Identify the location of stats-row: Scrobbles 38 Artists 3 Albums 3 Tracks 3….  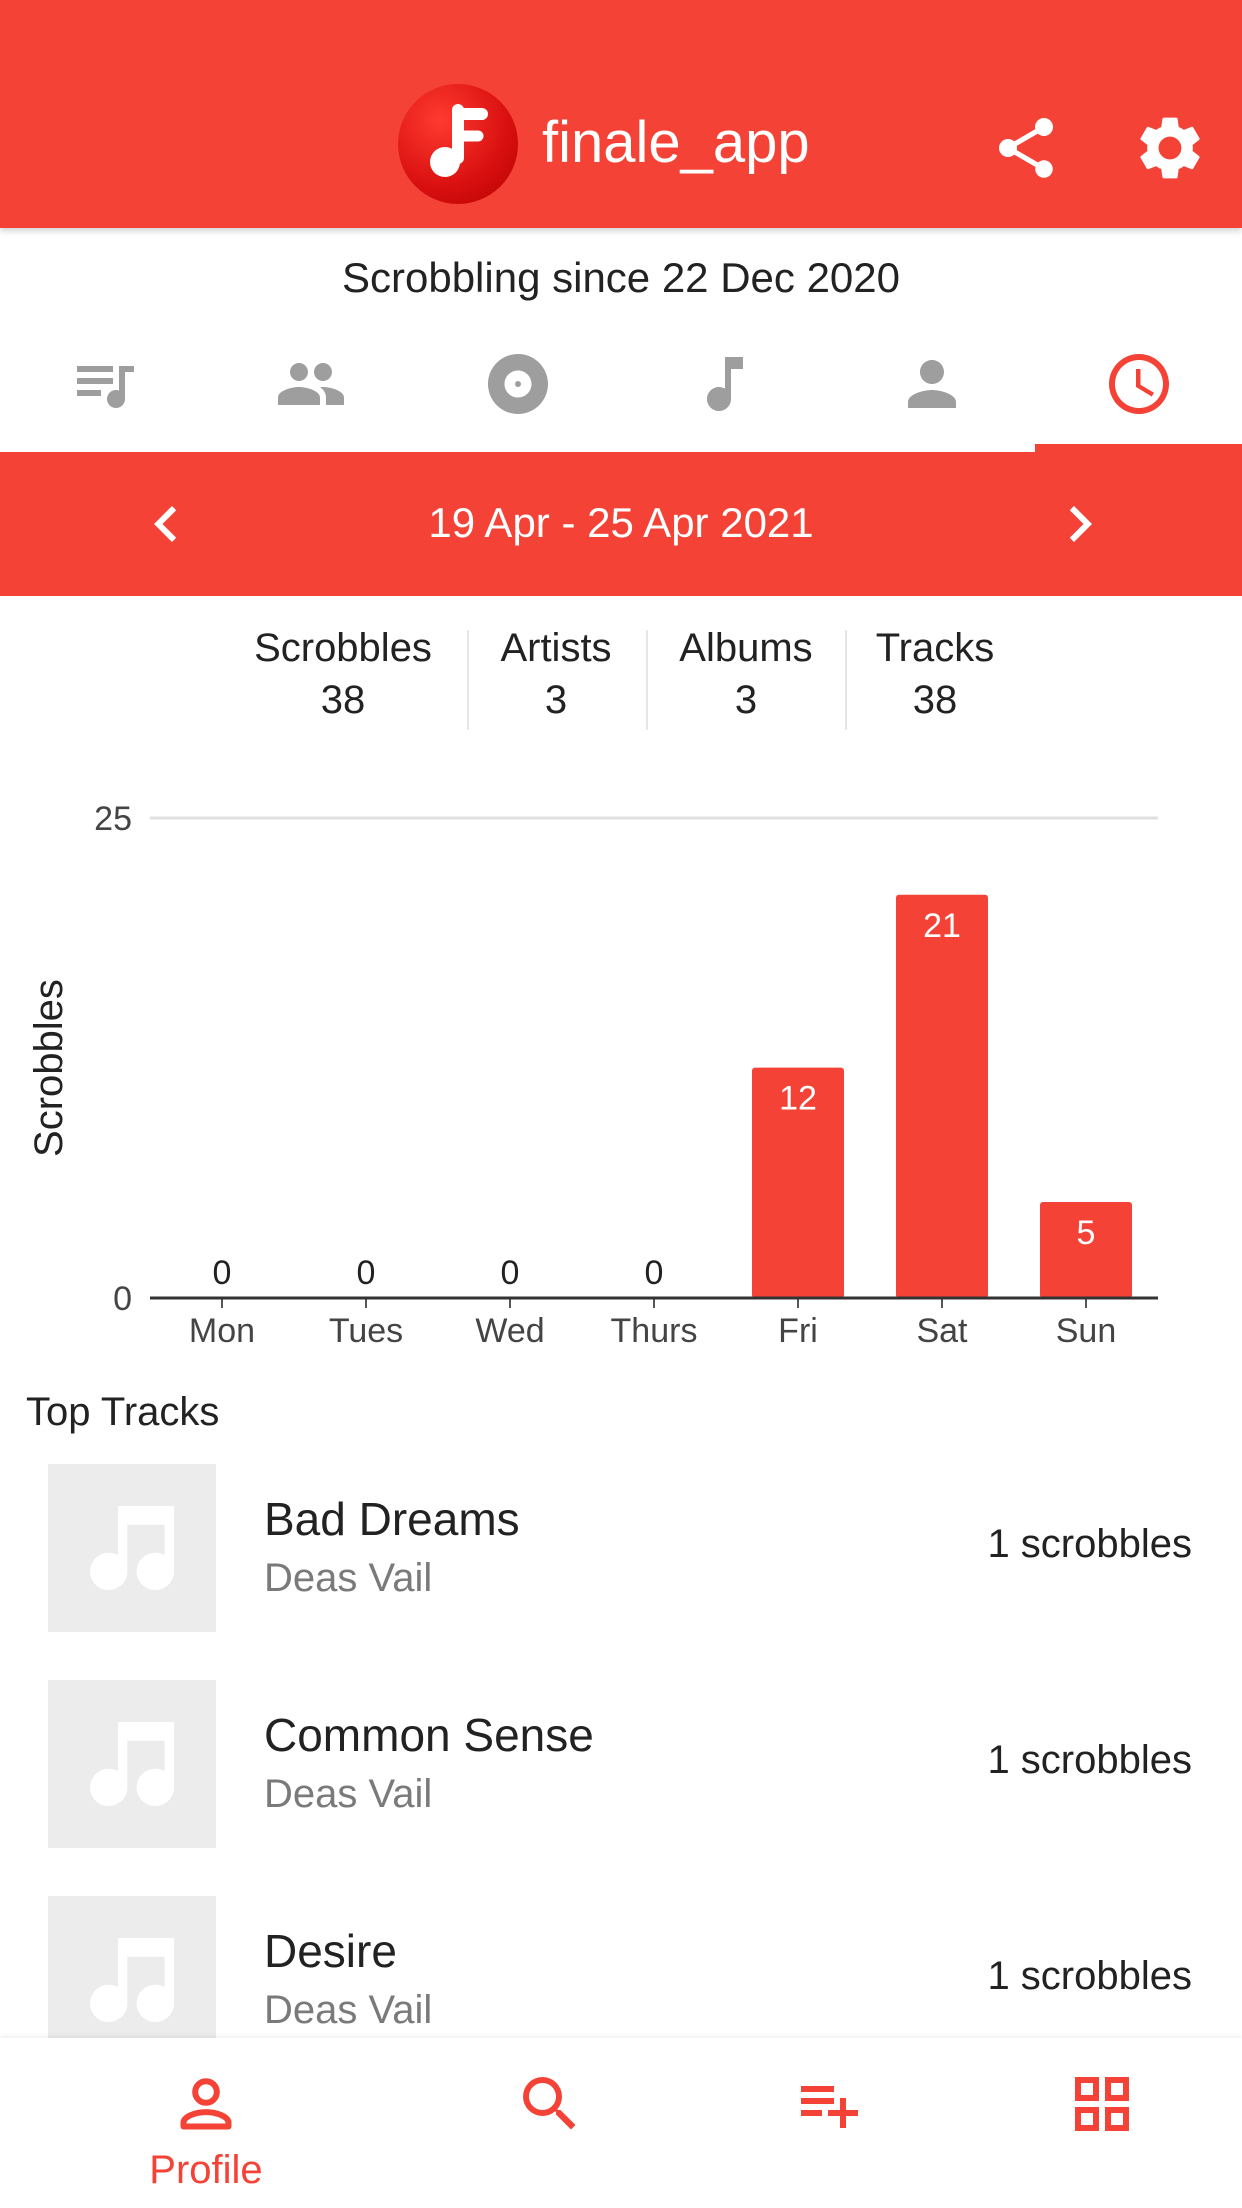
(621, 677).